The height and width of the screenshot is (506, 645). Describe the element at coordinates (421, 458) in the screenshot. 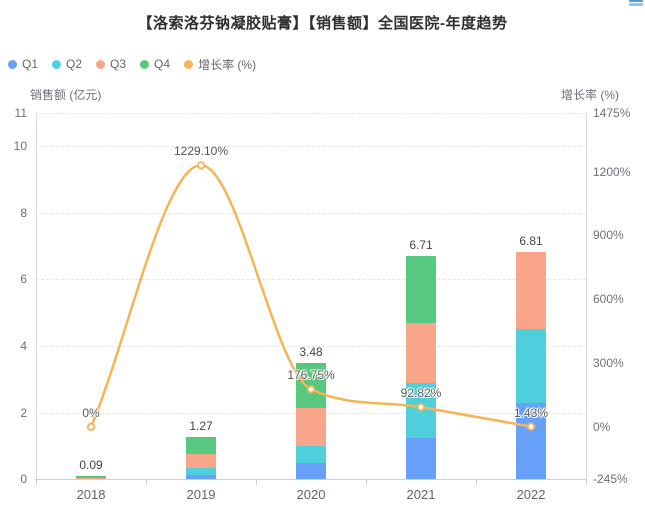

I see `bar-segment-q1-2021` at that location.